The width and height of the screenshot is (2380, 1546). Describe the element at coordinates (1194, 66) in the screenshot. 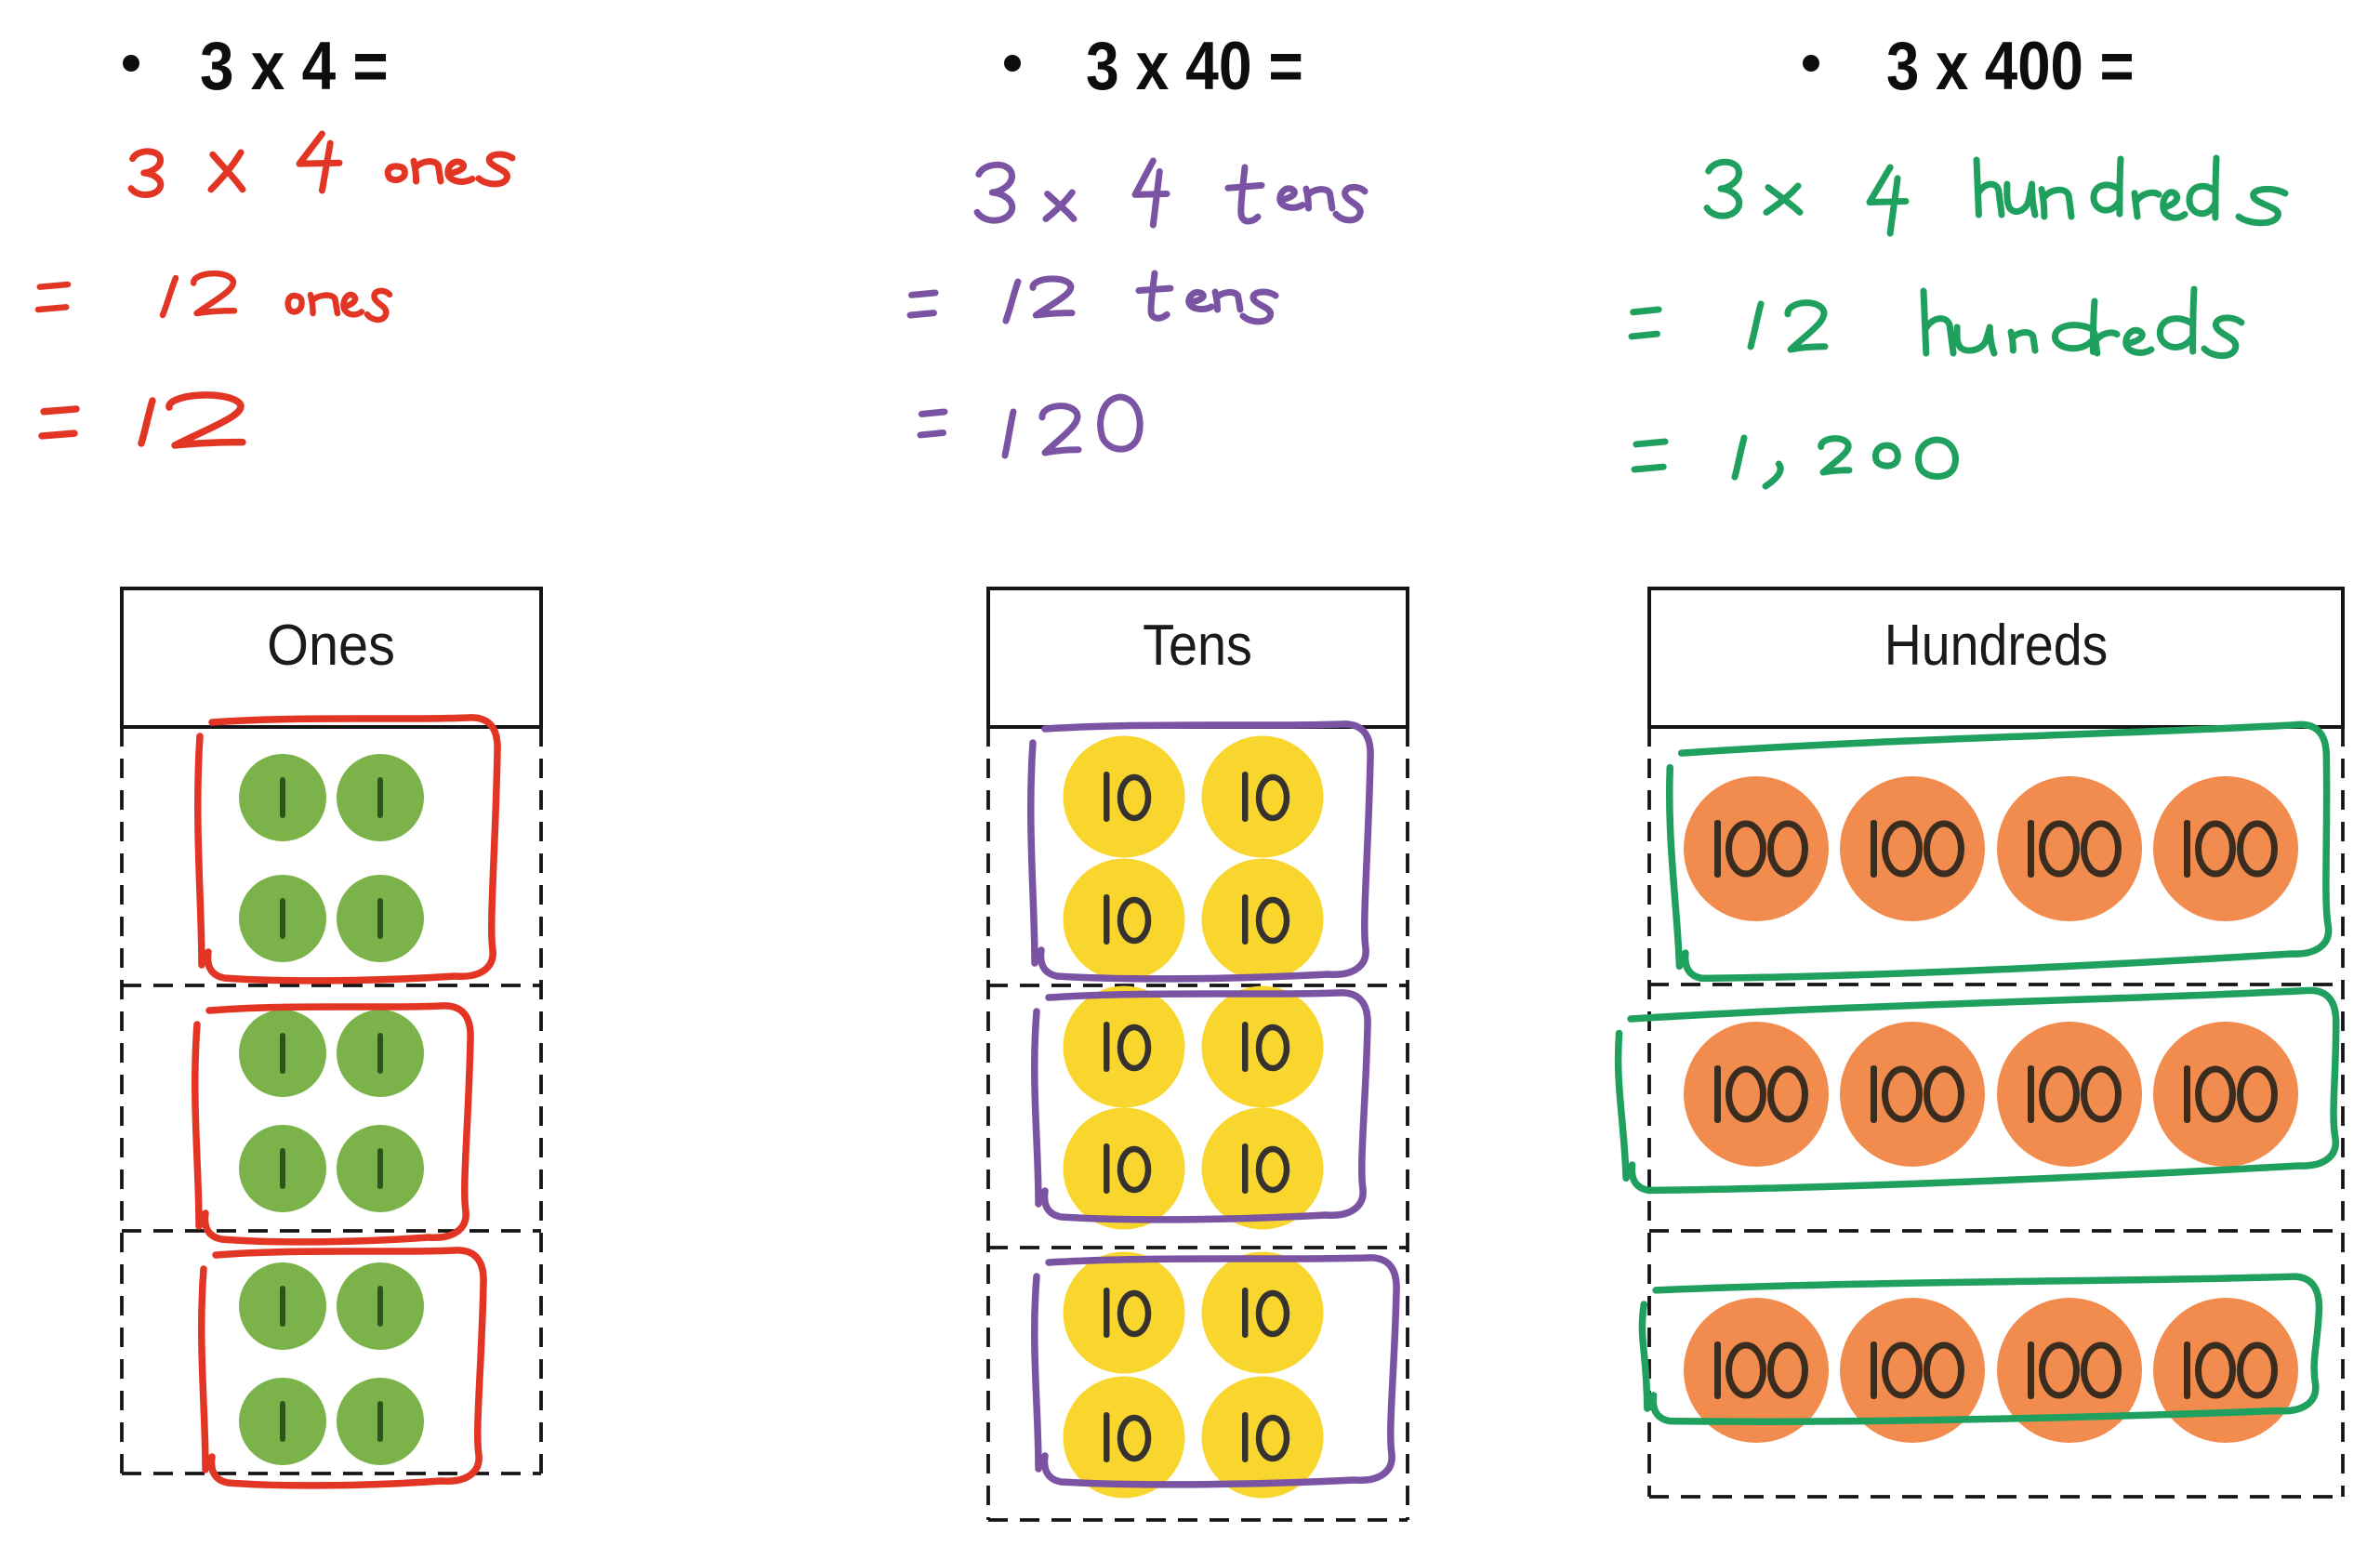

I see `svg-text: 3 x 40 =` at that location.